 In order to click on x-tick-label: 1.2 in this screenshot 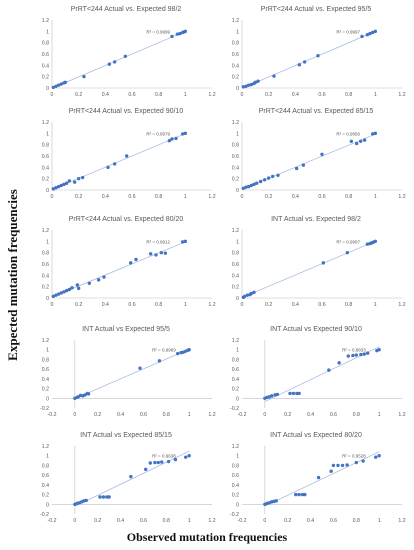, I will do `click(211, 521)`.